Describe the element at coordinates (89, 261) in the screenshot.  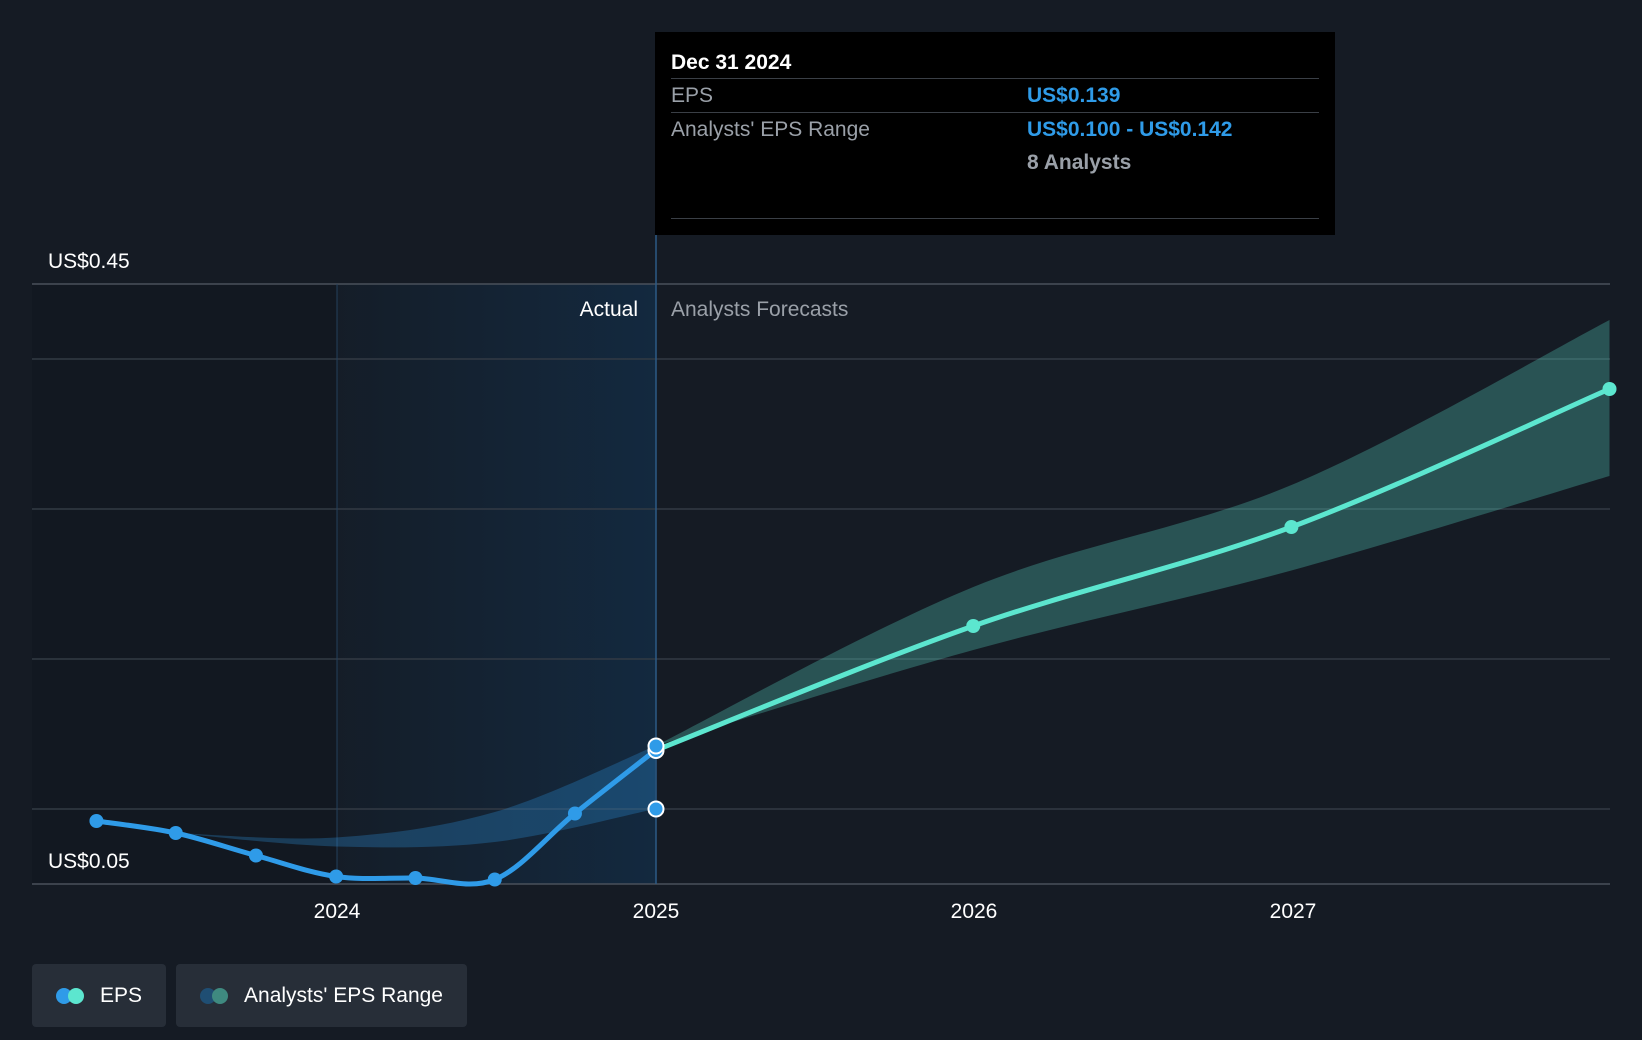
I see `y-axis-top-label: US$0.45` at that location.